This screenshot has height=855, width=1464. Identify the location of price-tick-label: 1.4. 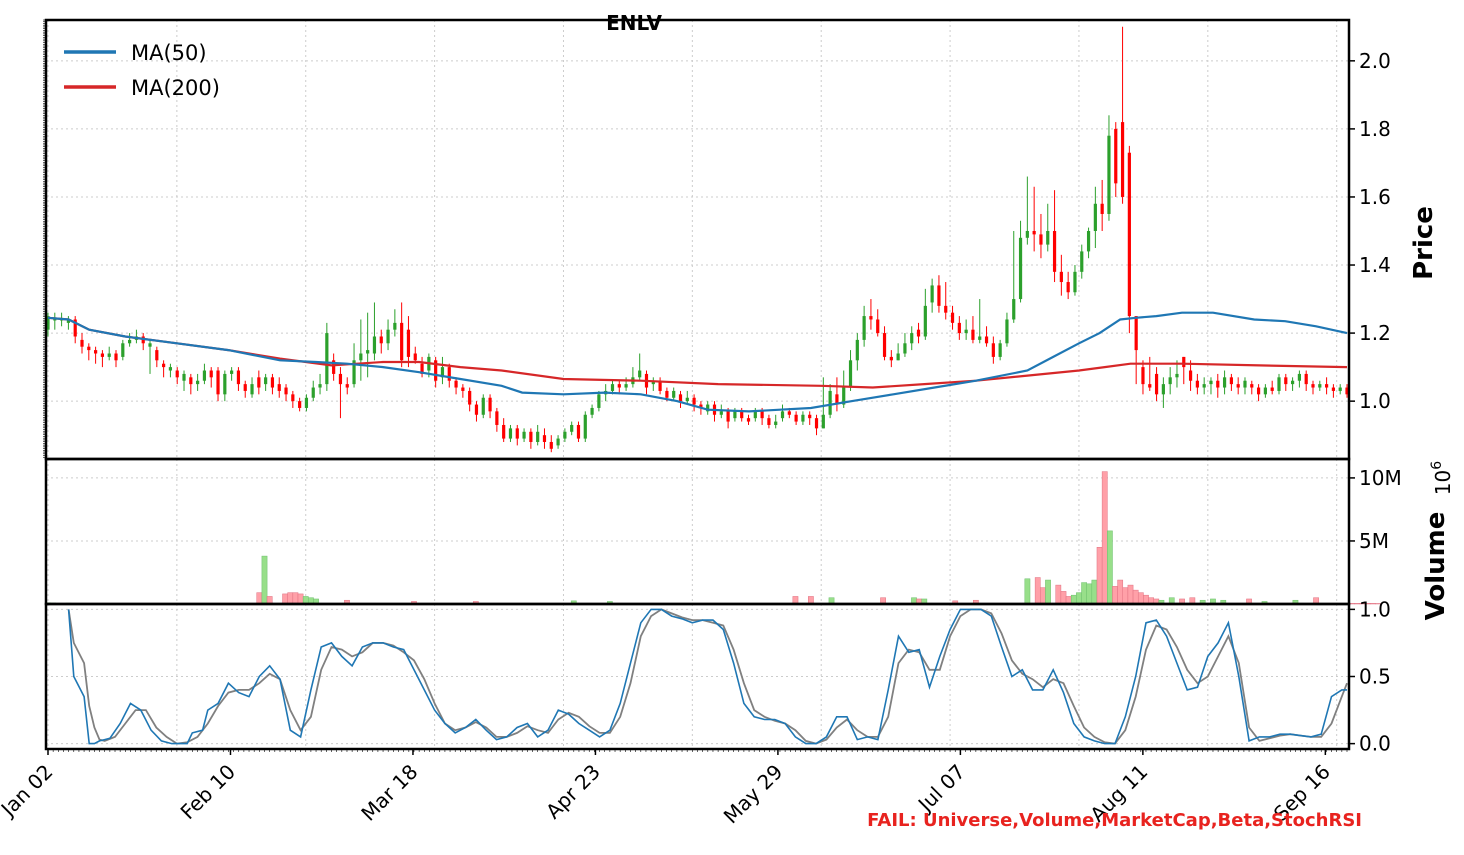
(1375, 265).